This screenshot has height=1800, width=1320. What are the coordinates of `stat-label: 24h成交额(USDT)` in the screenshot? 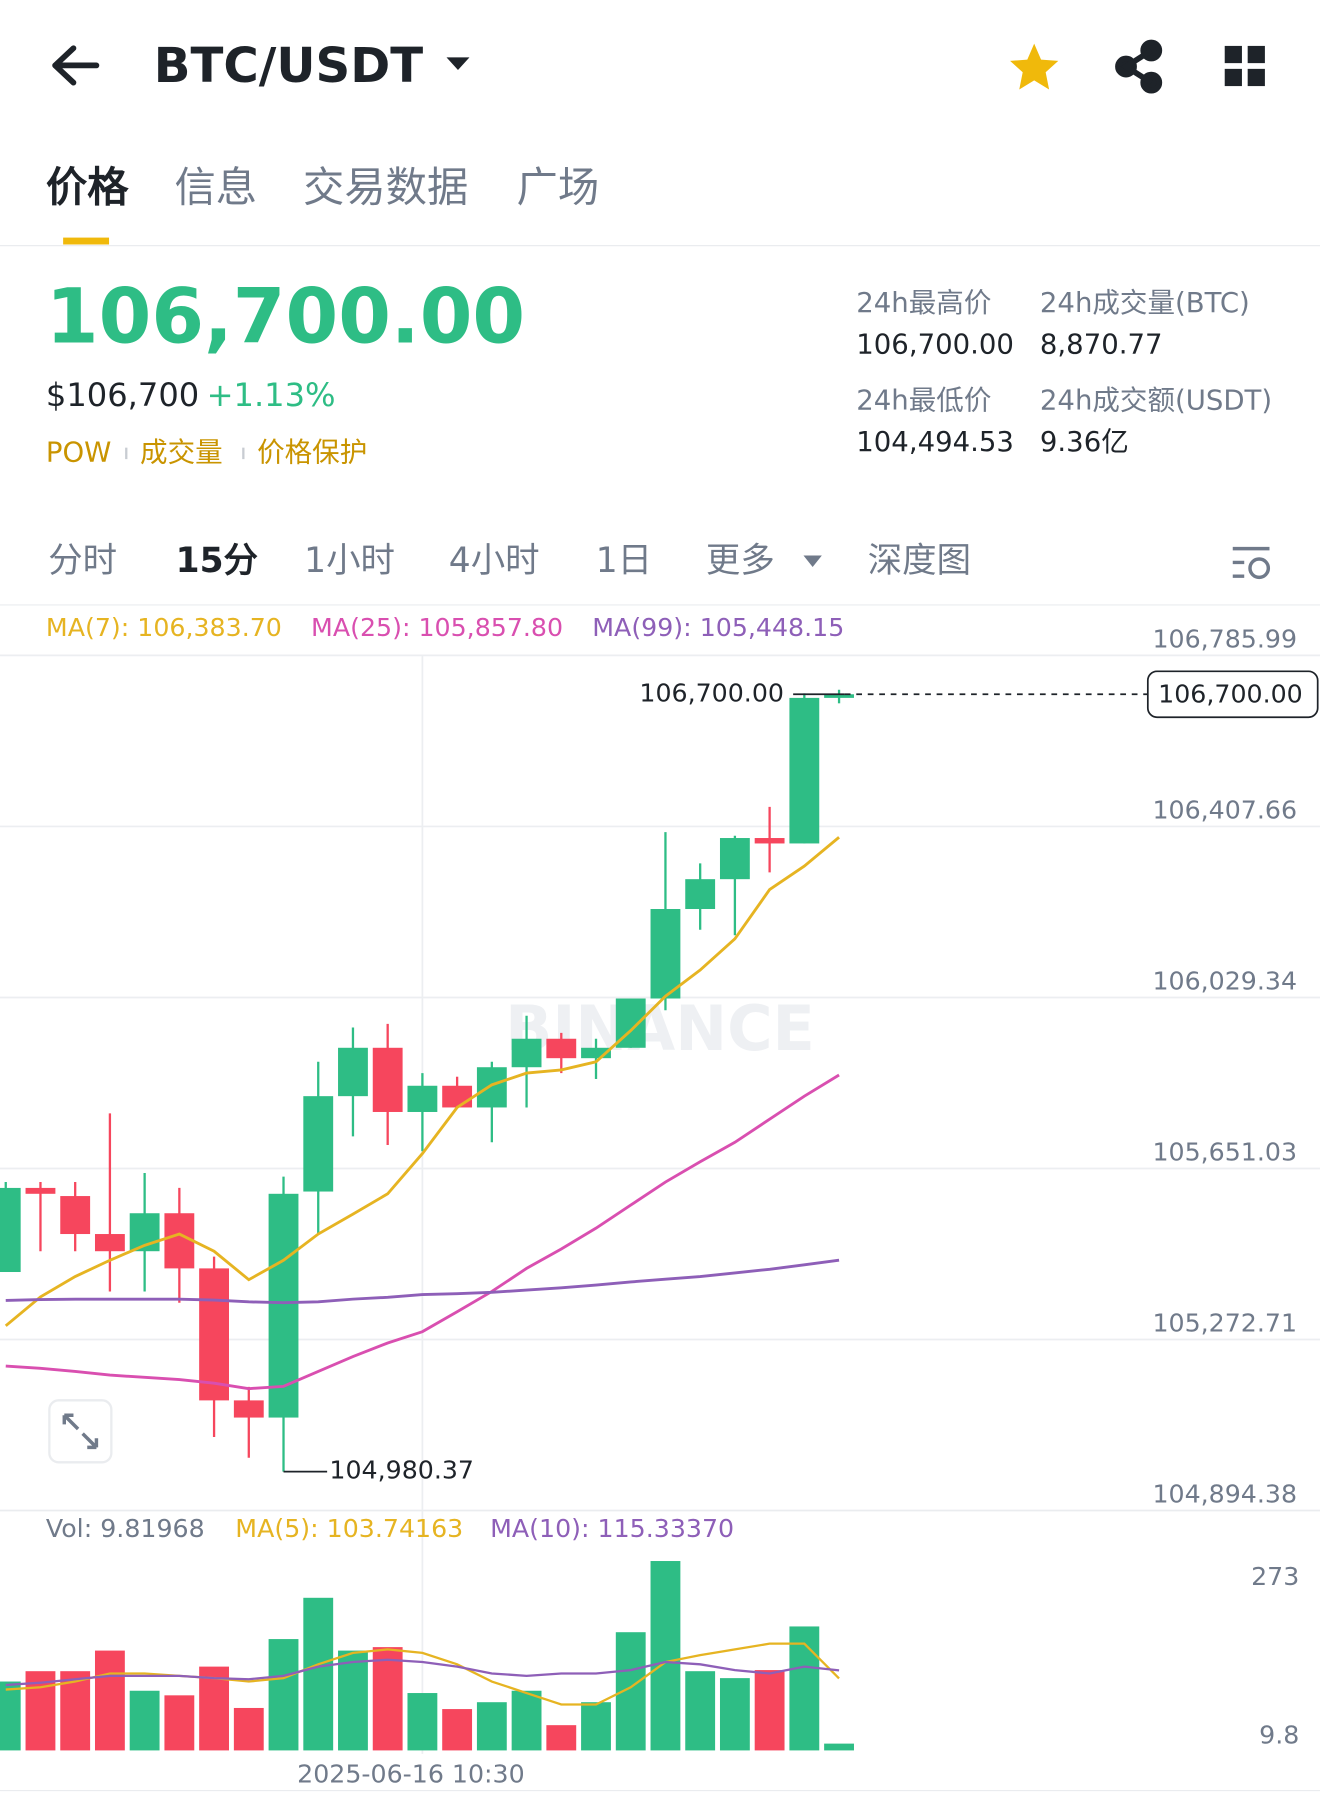 It's located at (1156, 401).